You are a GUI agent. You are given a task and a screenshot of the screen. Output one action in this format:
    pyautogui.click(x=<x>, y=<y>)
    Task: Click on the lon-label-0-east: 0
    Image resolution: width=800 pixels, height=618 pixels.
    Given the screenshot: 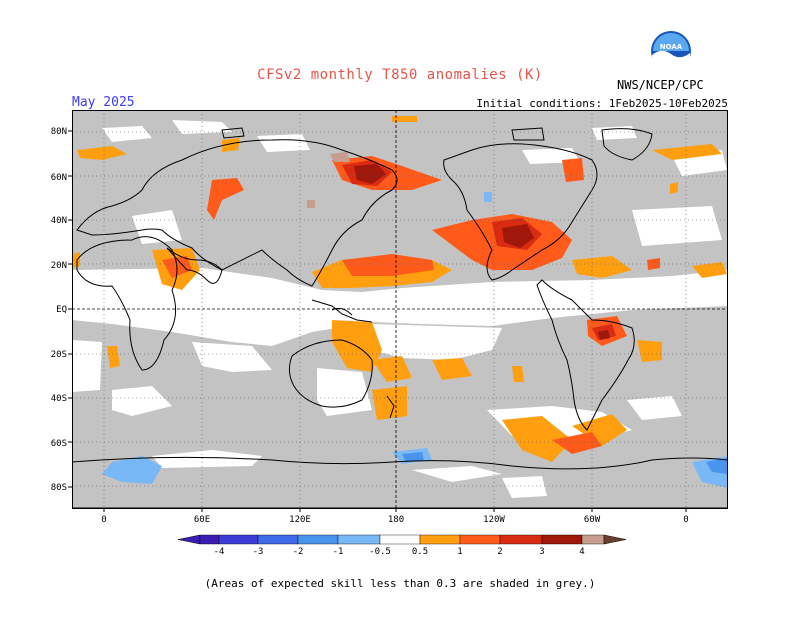 What is the action you would take?
    pyautogui.click(x=685, y=520)
    